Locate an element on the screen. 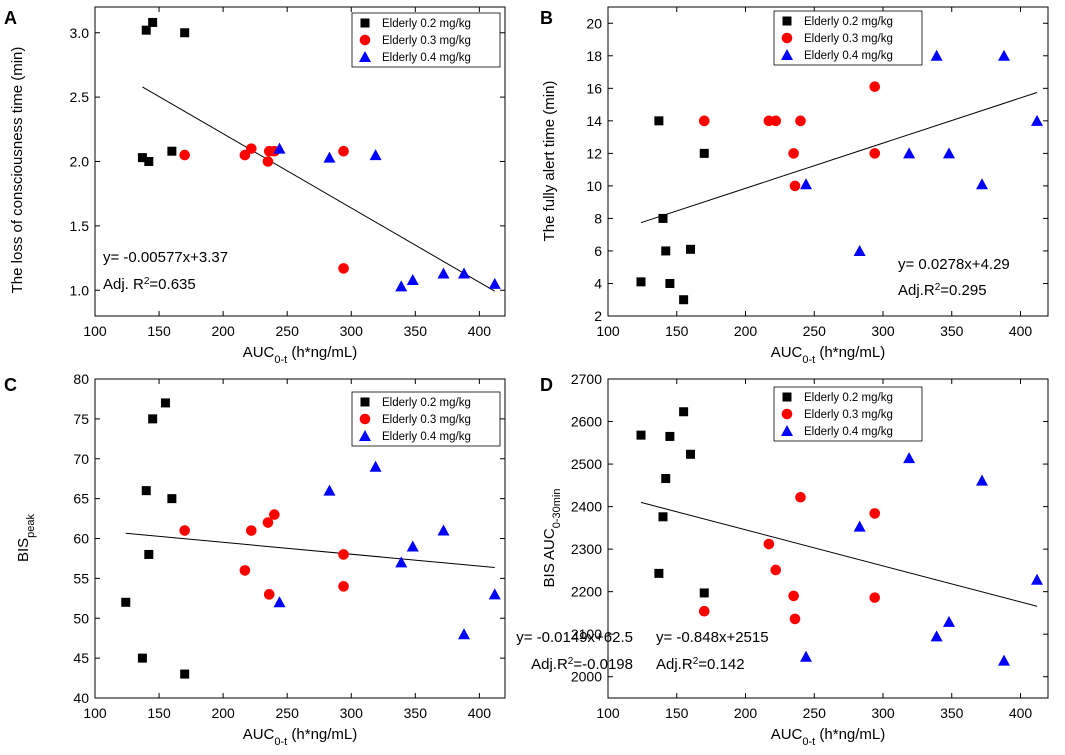 The height and width of the screenshot is (755, 1065). y-tick-label: 2400 is located at coordinates (586, 507).